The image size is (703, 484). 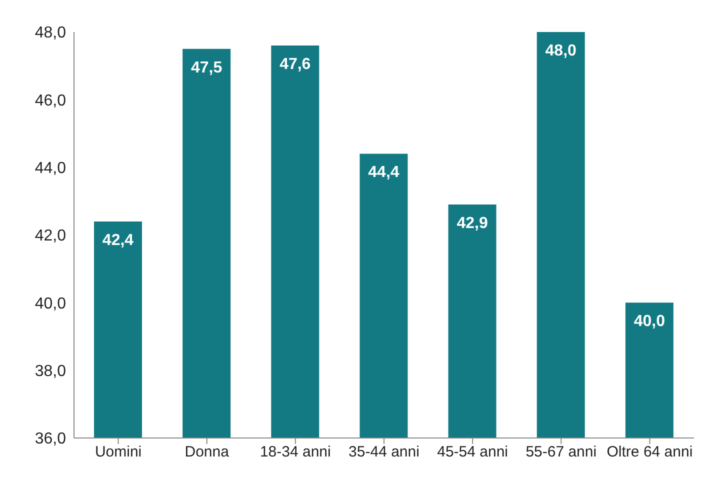 I want to click on data-label: 40,0, so click(x=650, y=321).